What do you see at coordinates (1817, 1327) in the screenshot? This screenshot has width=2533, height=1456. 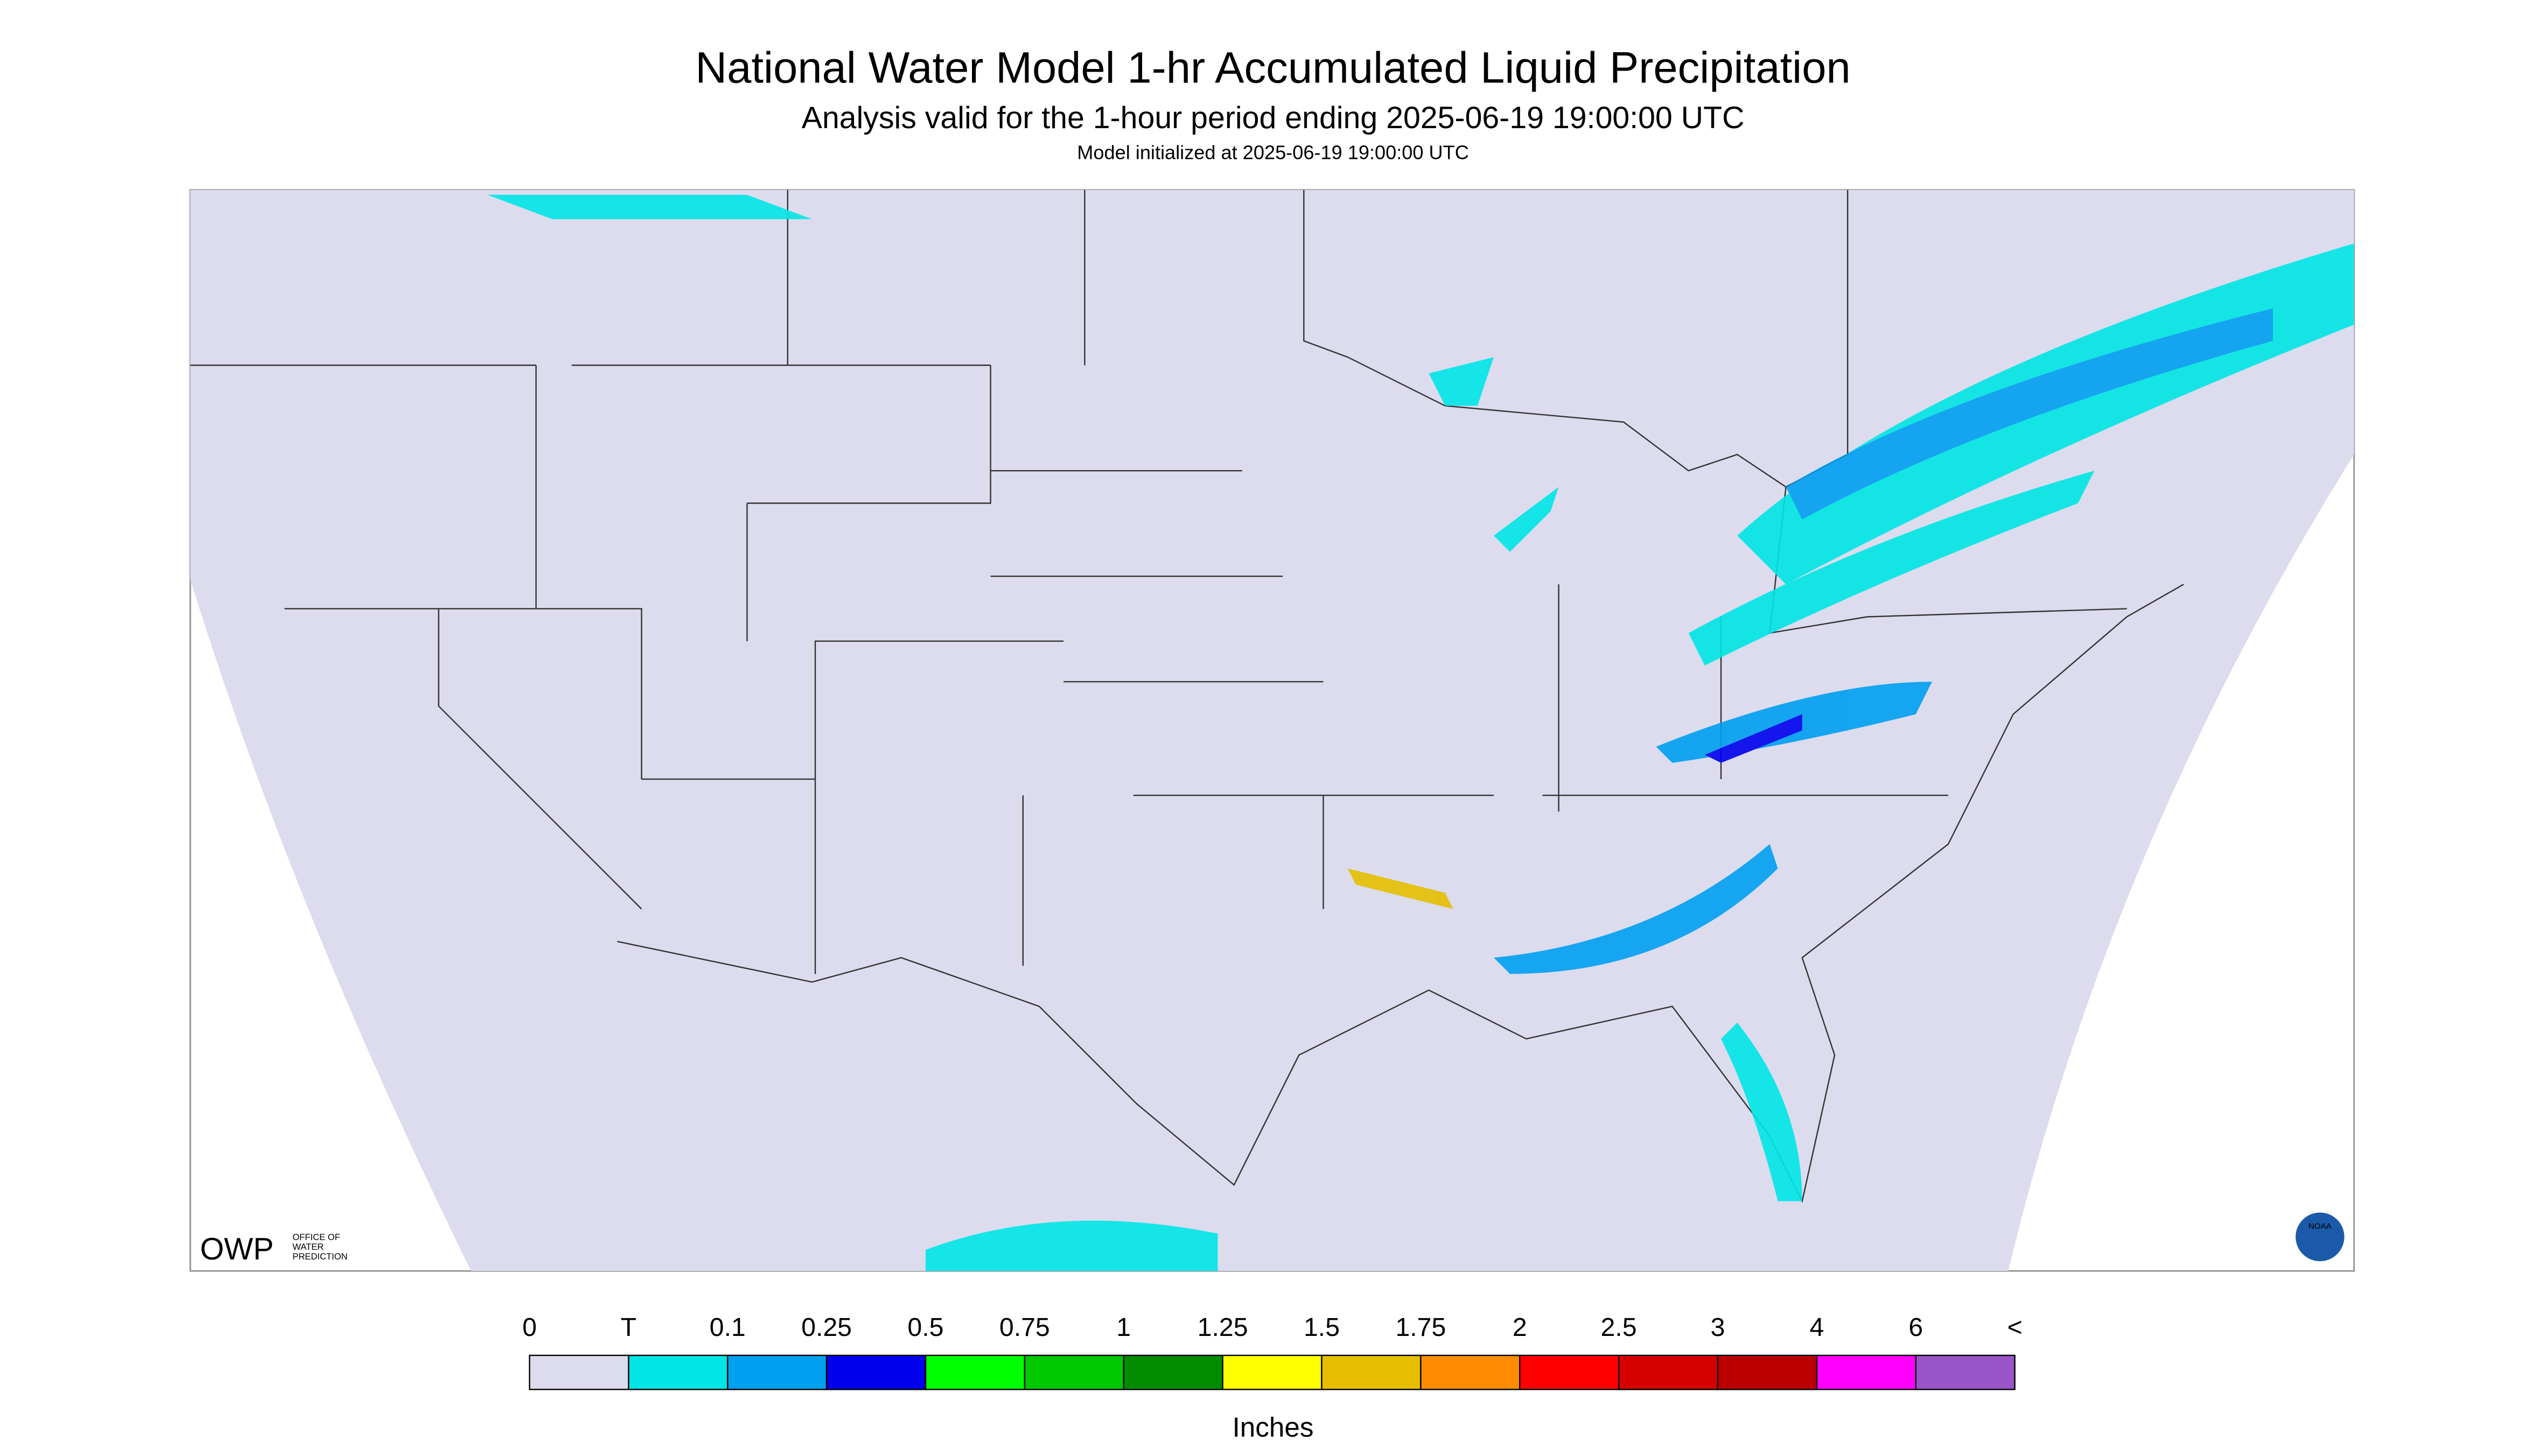 I see `legend-label: 4` at bounding box center [1817, 1327].